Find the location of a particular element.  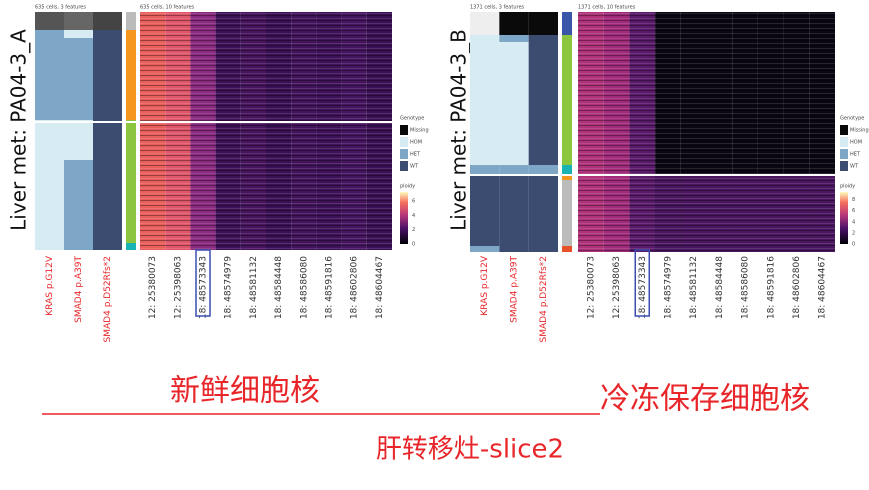

caption-left: 新鲜细胞核 is located at coordinates (245, 391).